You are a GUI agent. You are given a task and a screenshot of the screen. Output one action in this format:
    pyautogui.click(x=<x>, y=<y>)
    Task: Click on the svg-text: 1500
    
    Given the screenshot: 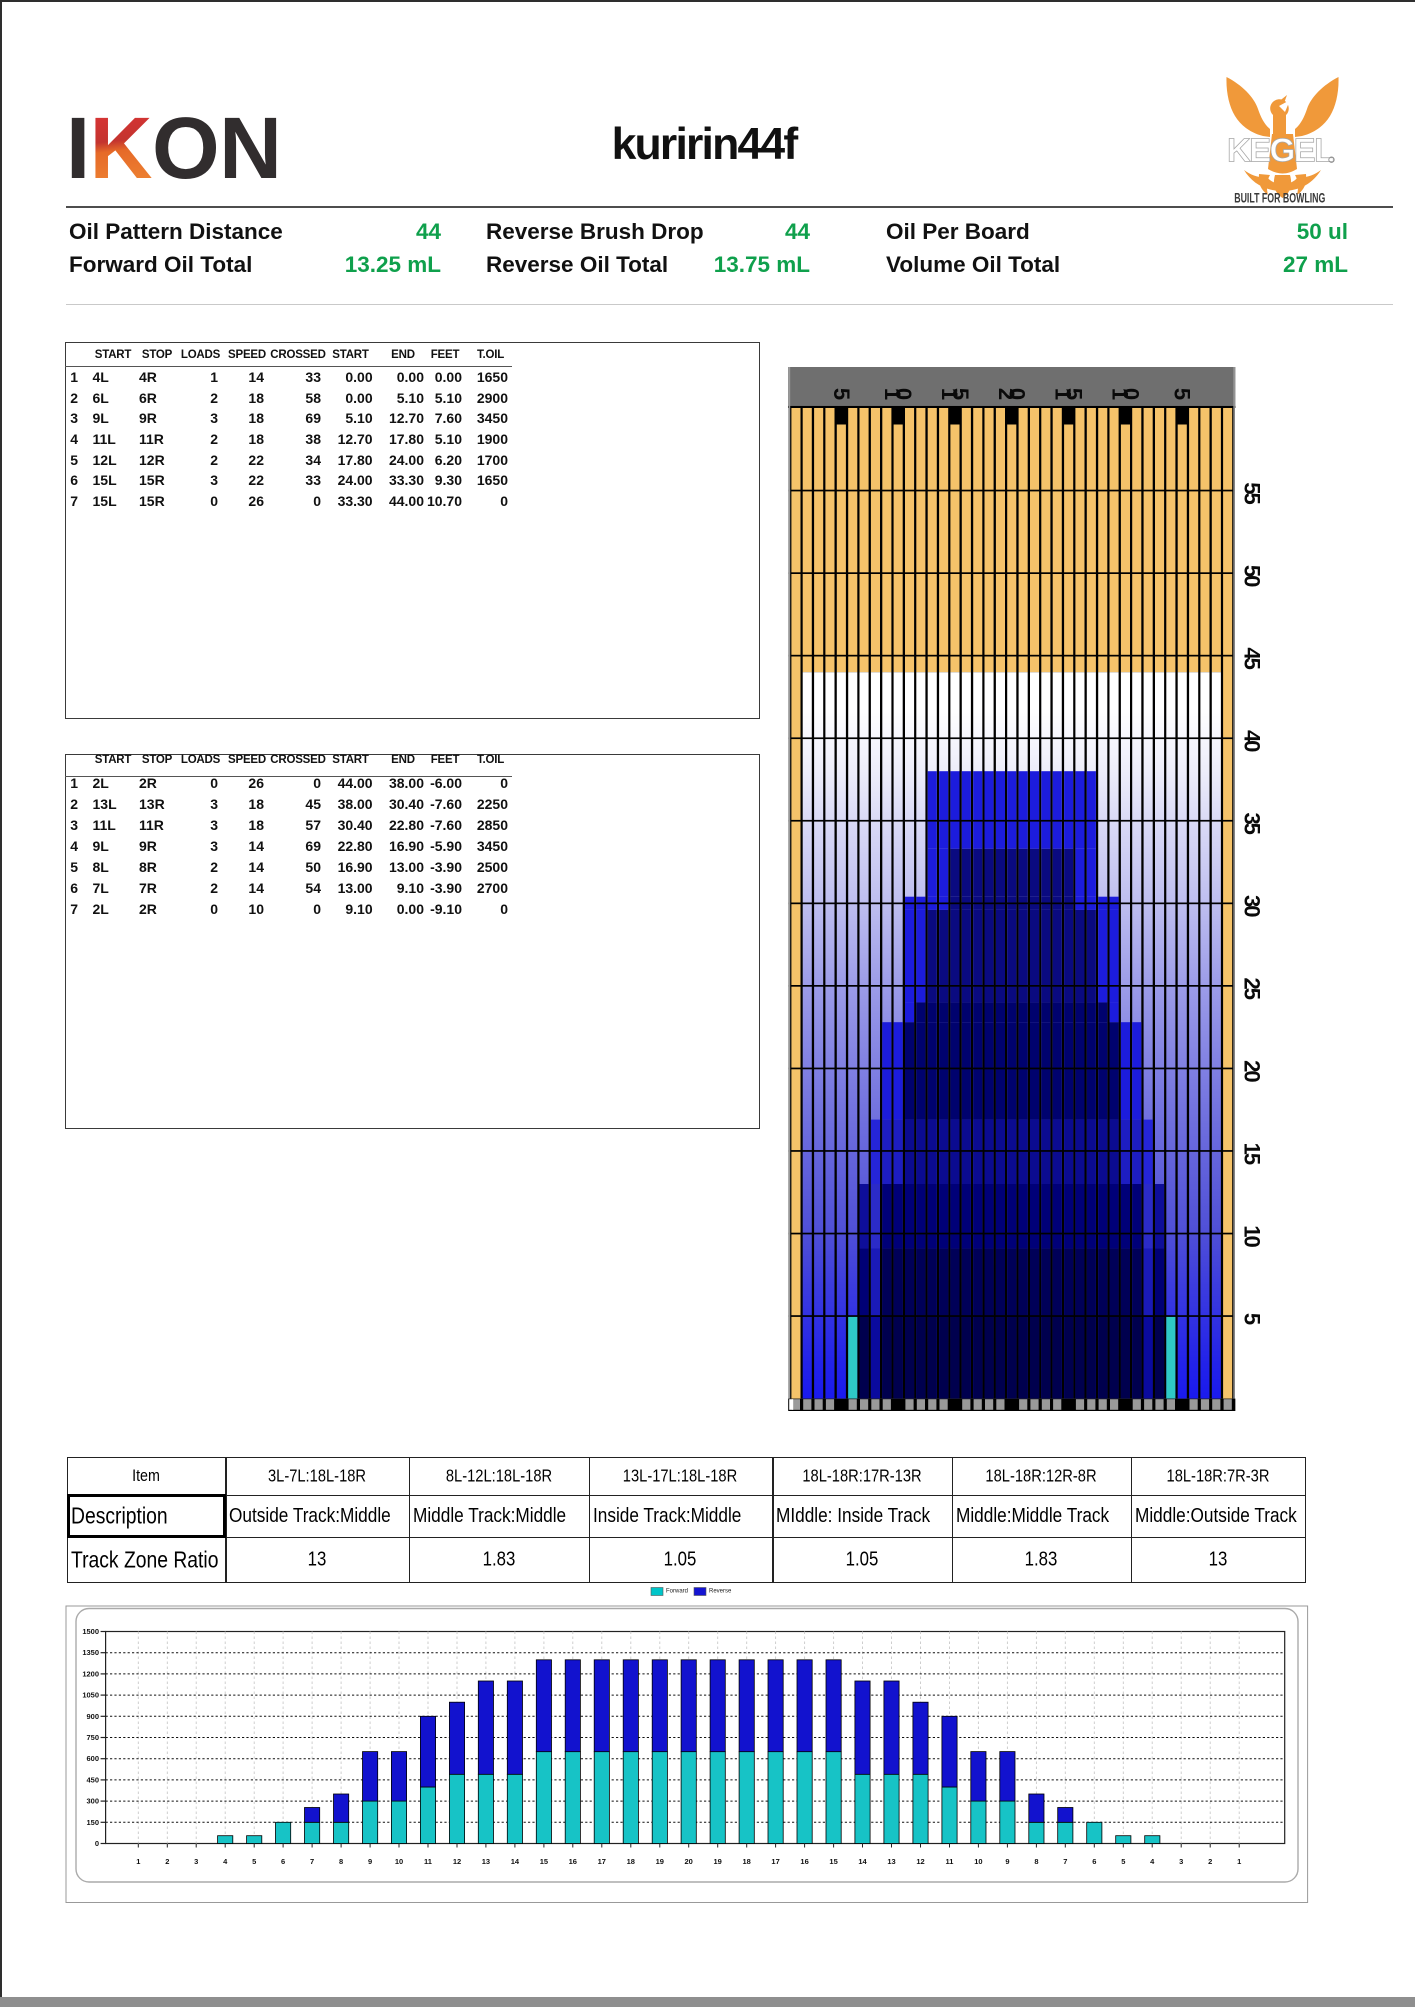 What is the action you would take?
    pyautogui.click(x=90, y=1631)
    